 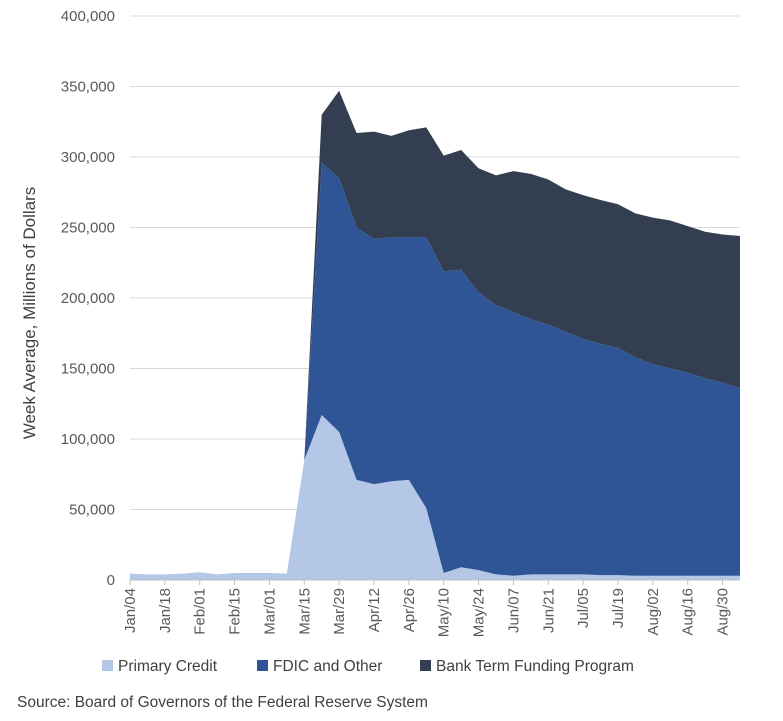 I want to click on y-tick-label: 350,000, so click(x=88, y=87).